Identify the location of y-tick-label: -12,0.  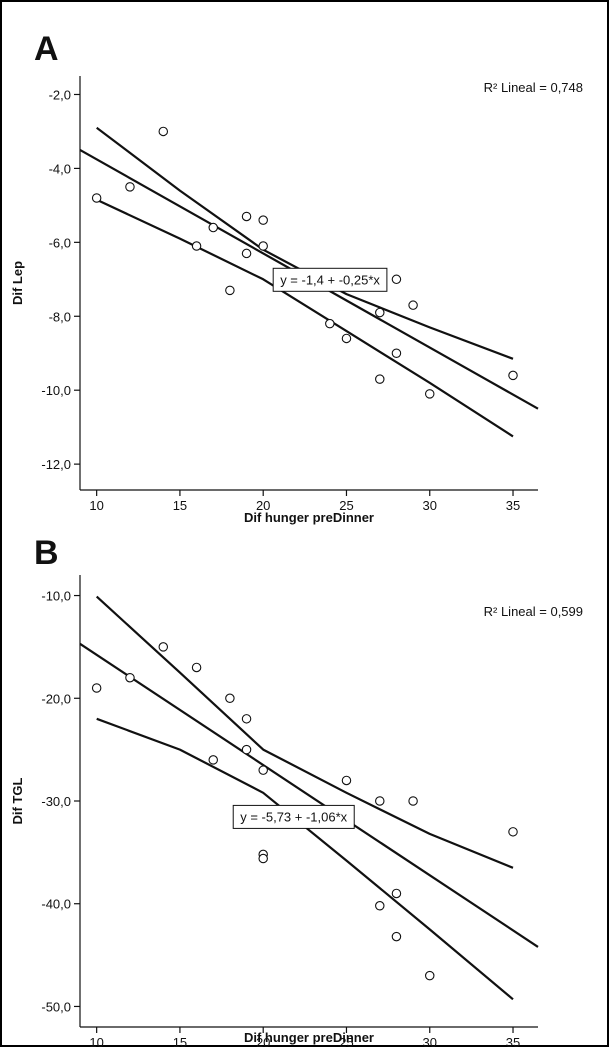
(56, 464).